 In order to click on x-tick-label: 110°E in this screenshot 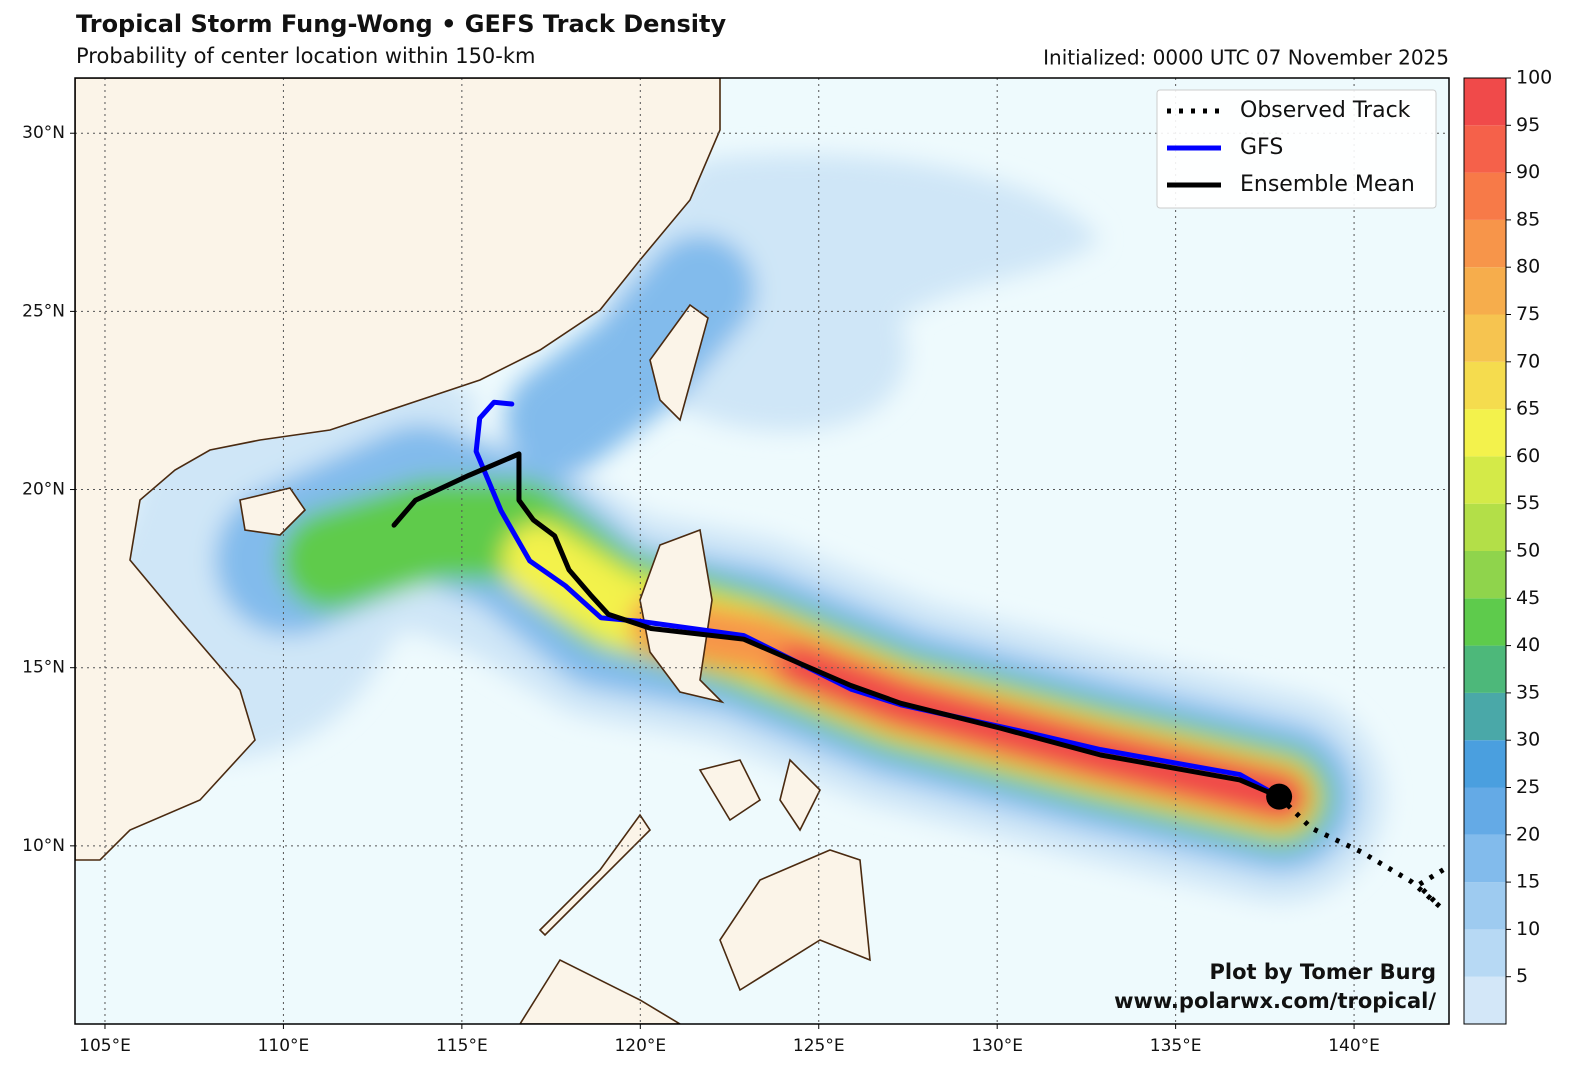, I will do `click(284, 1046)`.